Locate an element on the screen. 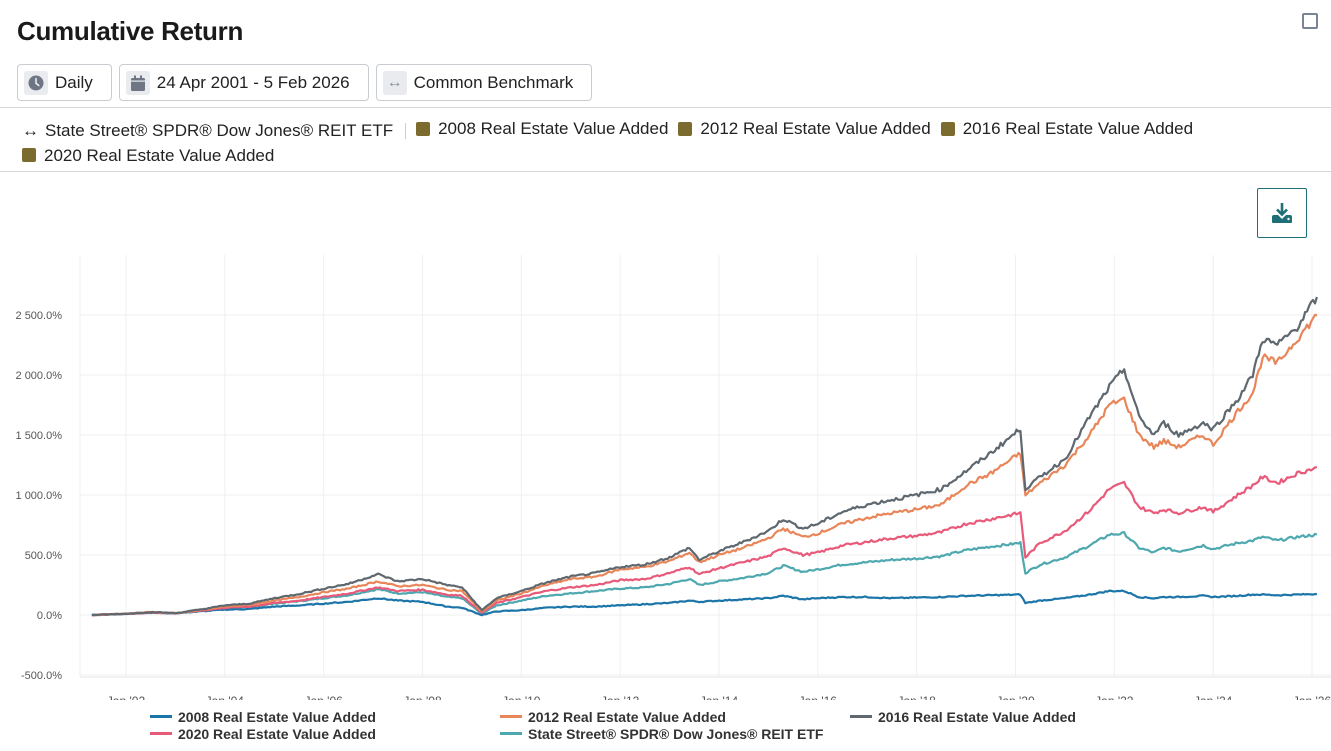  x-tick-label: Jan '18 is located at coordinates (917, 697).